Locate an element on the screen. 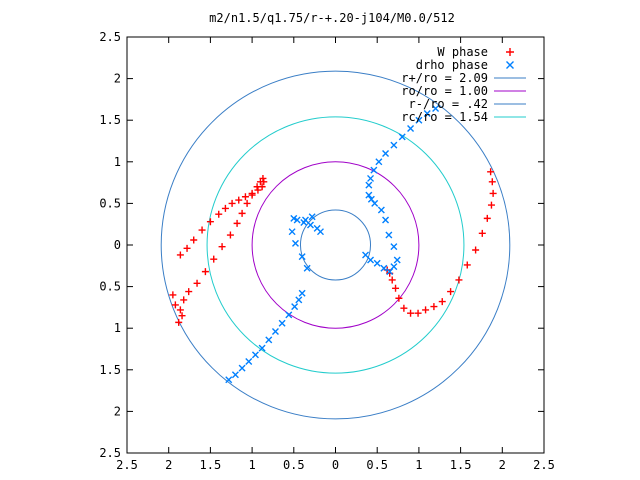 The width and height of the screenshot is (640, 480). chart-title: m2/n1.5/q1.75/r-+.20-j104/M0.0/512 is located at coordinates (332, 18).